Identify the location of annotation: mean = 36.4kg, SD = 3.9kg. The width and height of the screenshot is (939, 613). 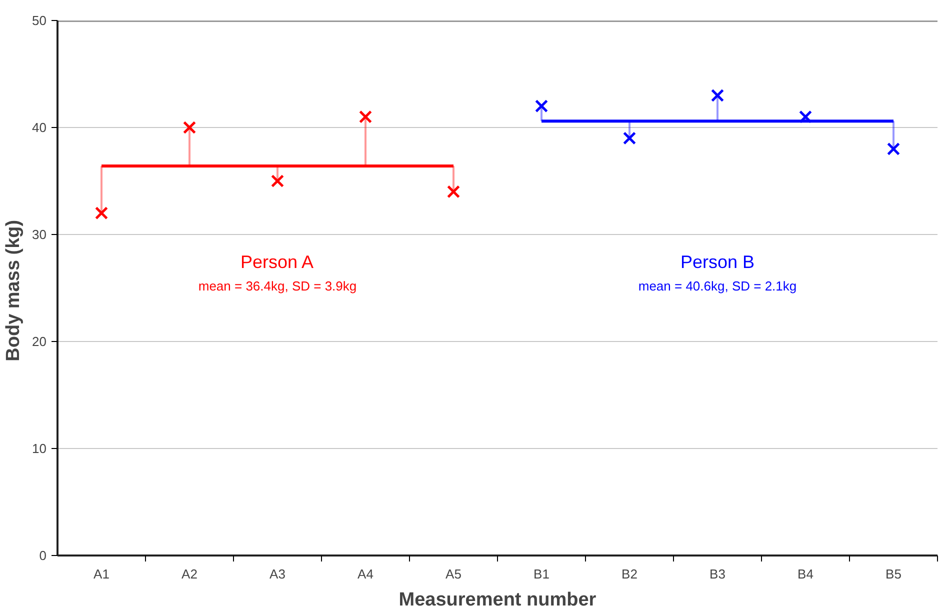
(277, 286).